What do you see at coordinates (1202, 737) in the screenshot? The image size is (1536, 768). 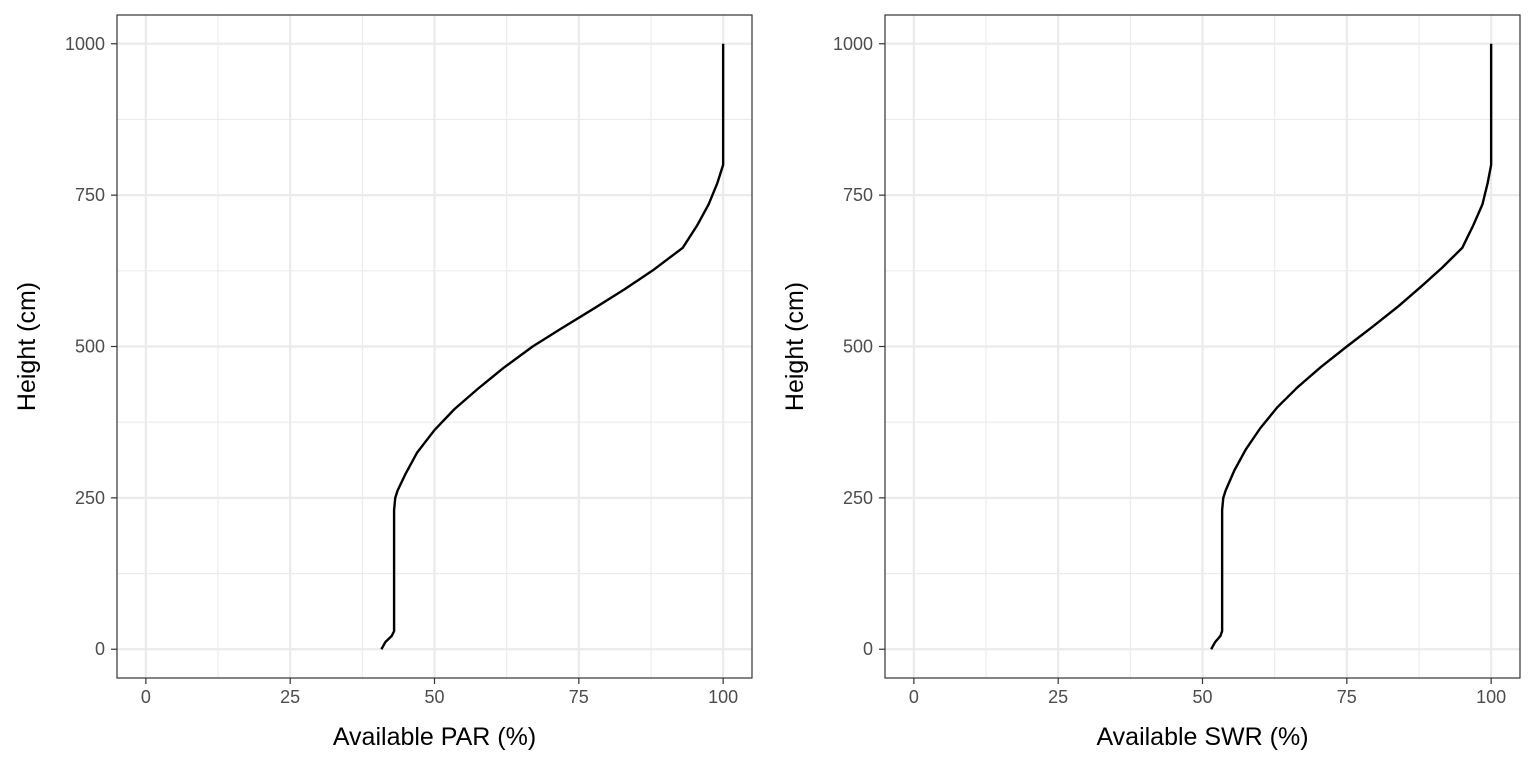 I see `x-axis-title: Available SWR (%)` at bounding box center [1202, 737].